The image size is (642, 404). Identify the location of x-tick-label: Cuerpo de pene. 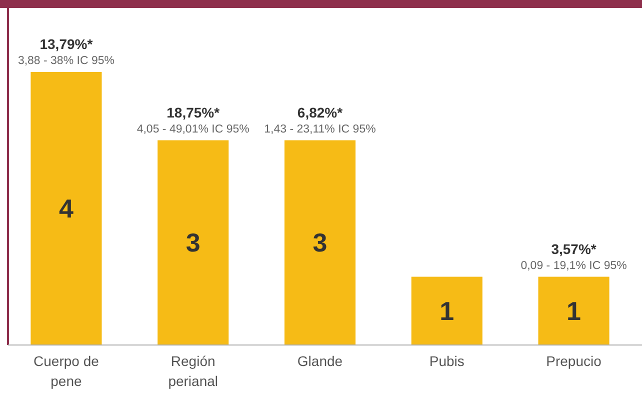
(67, 371).